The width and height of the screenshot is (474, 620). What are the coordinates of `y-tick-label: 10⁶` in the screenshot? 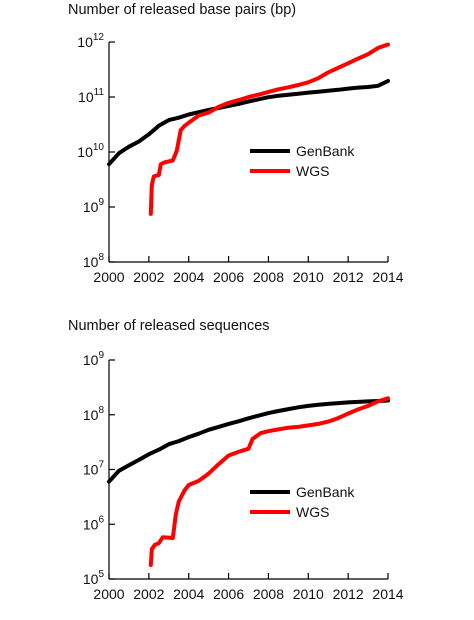 It's located at (94, 523).